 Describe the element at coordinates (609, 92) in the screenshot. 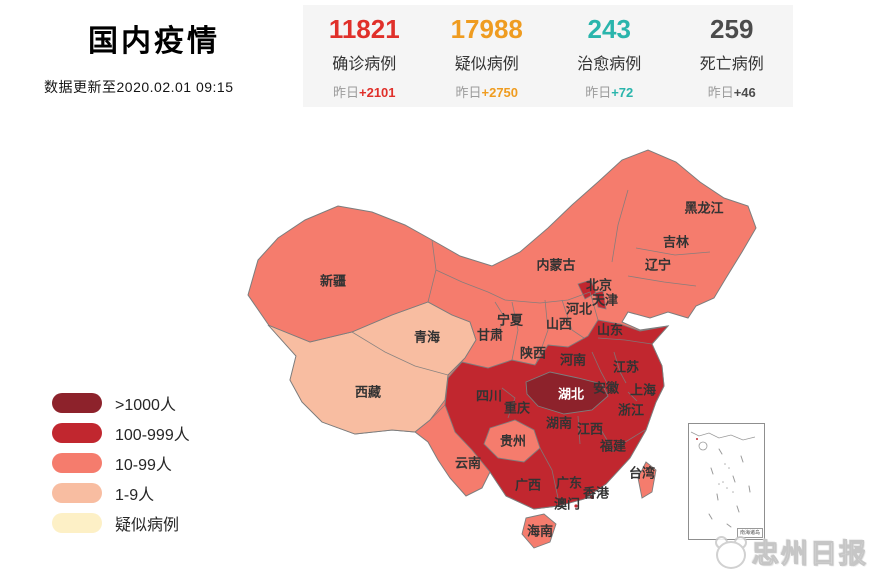

I see `cured-delta: 昨日+72` at that location.